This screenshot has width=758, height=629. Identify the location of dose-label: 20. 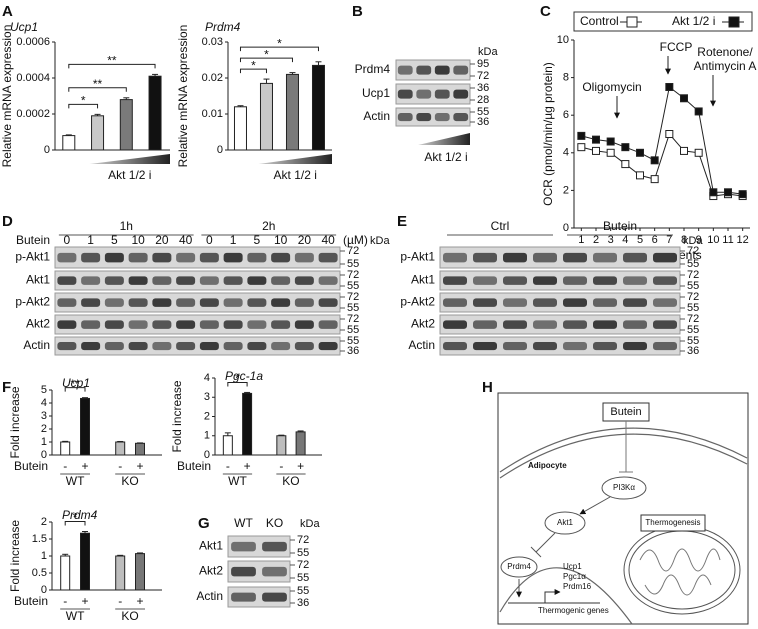
(162, 240).